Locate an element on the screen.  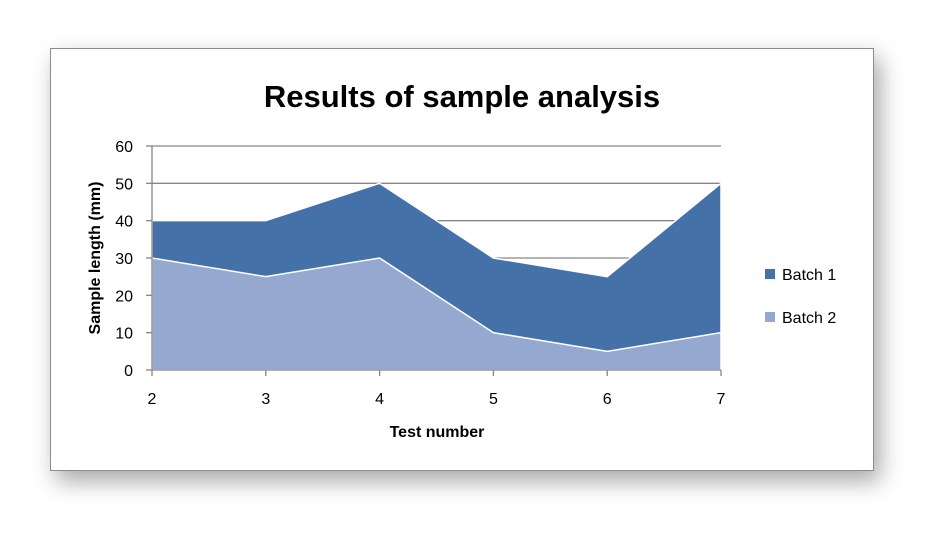
x-tick-label: 5 is located at coordinates (493, 399).